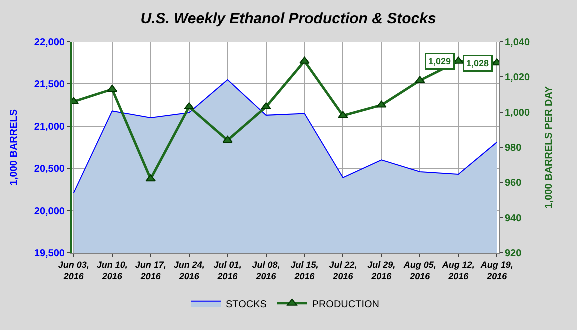 This screenshot has height=330, width=577. Describe the element at coordinates (346, 304) in the screenshot. I see `legend-label: PRODUCTION` at that location.